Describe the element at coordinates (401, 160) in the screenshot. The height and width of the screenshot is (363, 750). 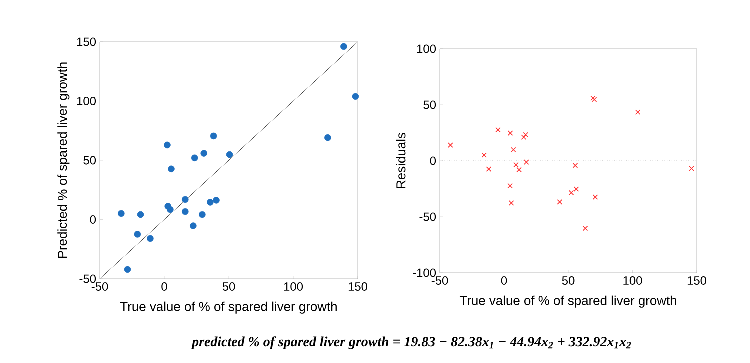
I see `y-axis-title: Residuals` at that location.